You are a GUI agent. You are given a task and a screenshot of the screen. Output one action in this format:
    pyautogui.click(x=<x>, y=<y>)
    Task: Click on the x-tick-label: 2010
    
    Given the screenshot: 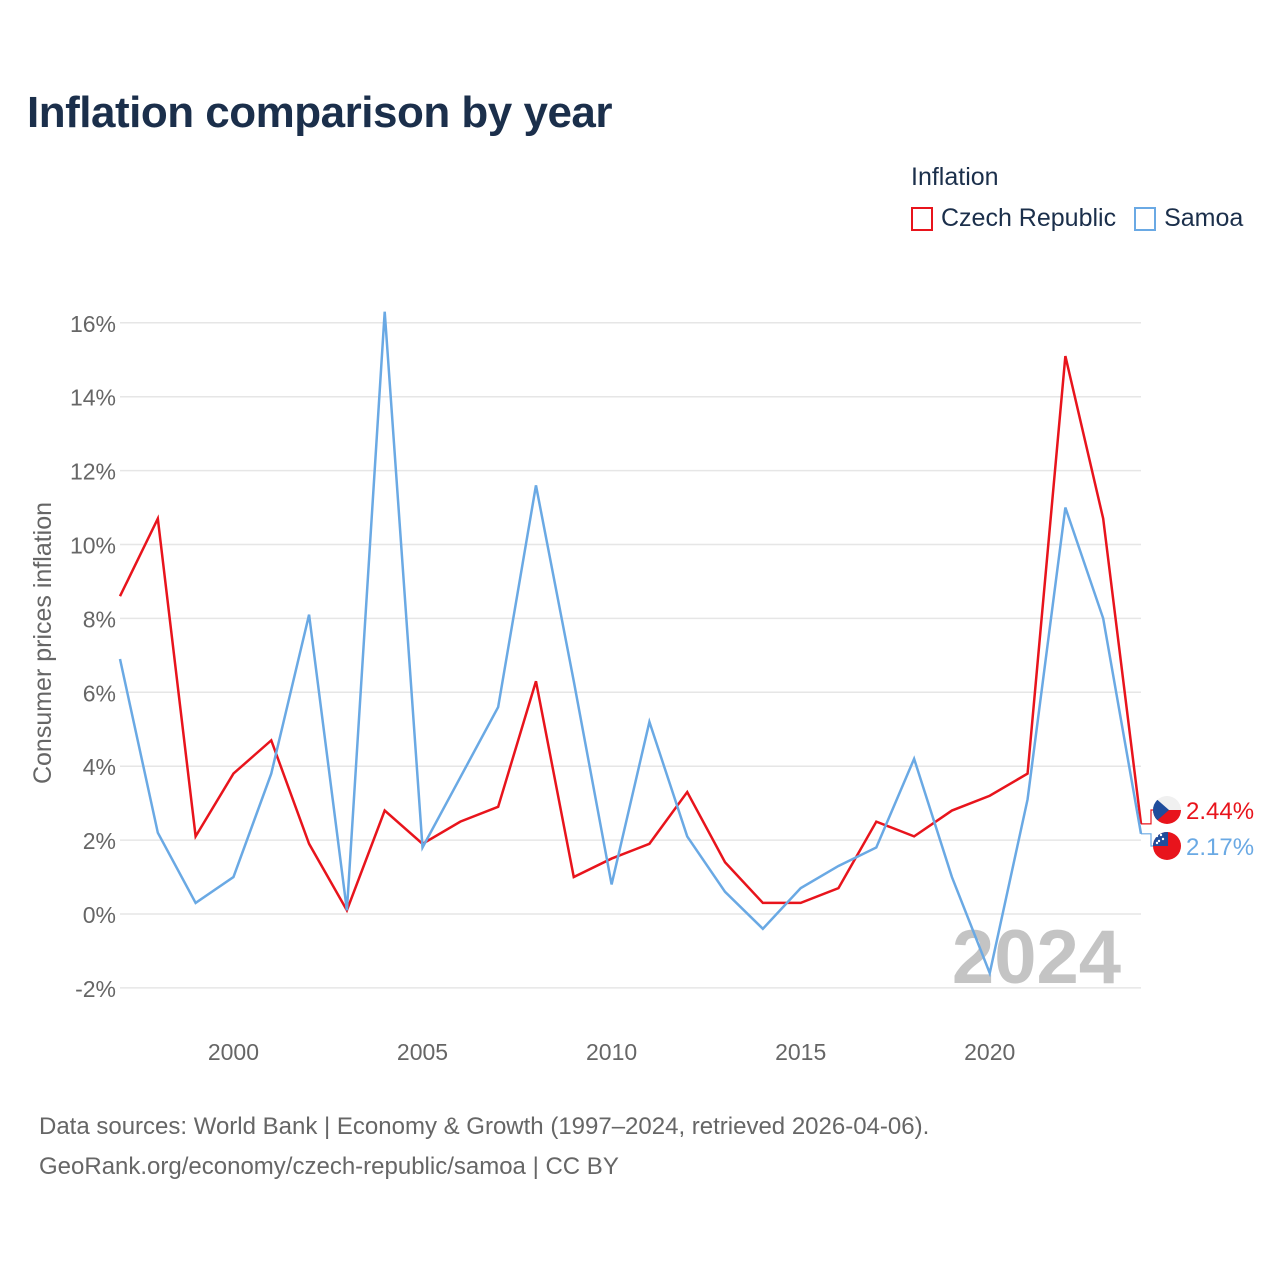 What is the action you would take?
    pyautogui.click(x=611, y=1052)
    